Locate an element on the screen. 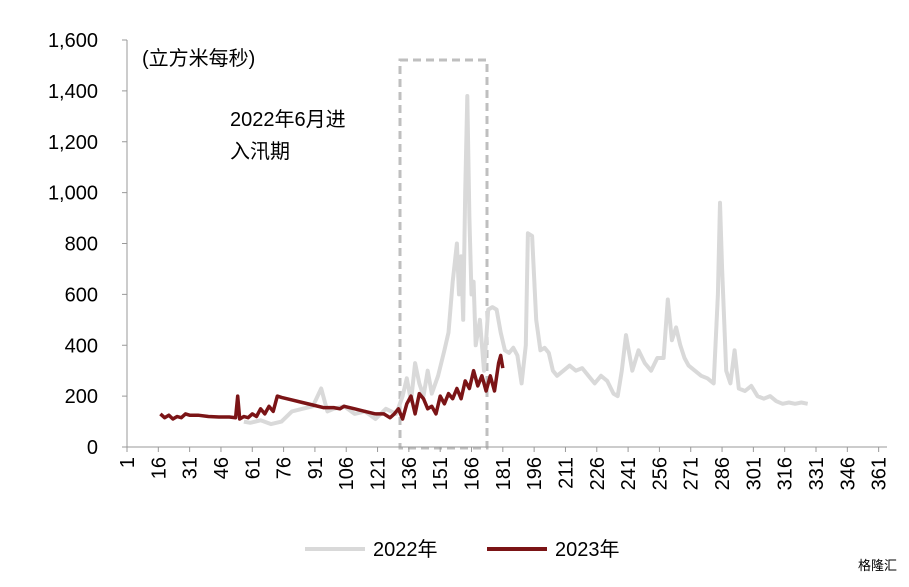  x-tick-label: 46 is located at coordinates (222, 468).